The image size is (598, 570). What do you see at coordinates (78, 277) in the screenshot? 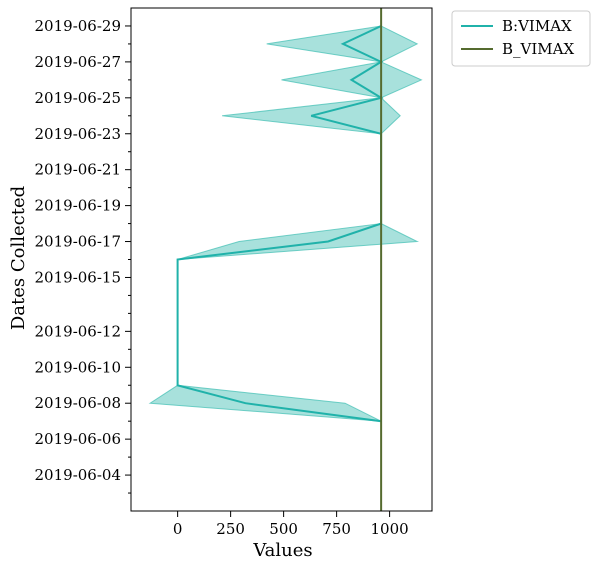
I see `y-tick-label: 2019-06-15` at bounding box center [78, 277].